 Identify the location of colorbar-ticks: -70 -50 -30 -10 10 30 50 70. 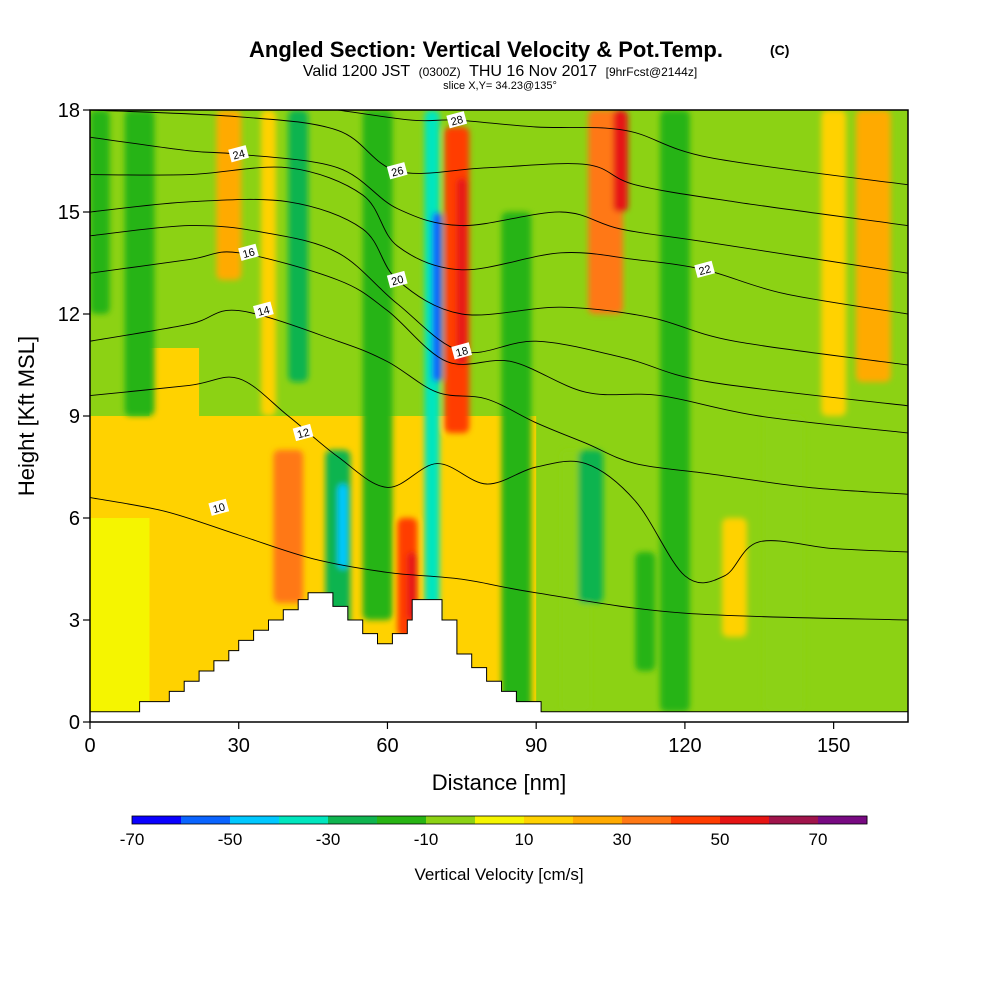
(474, 839).